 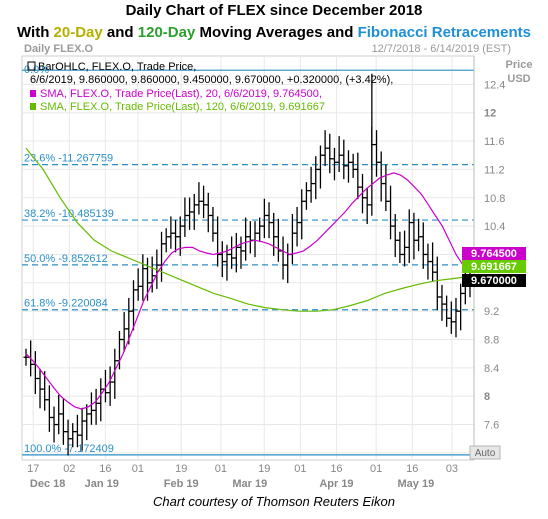 I want to click on x-tick-label: 01, so click(x=376, y=469).